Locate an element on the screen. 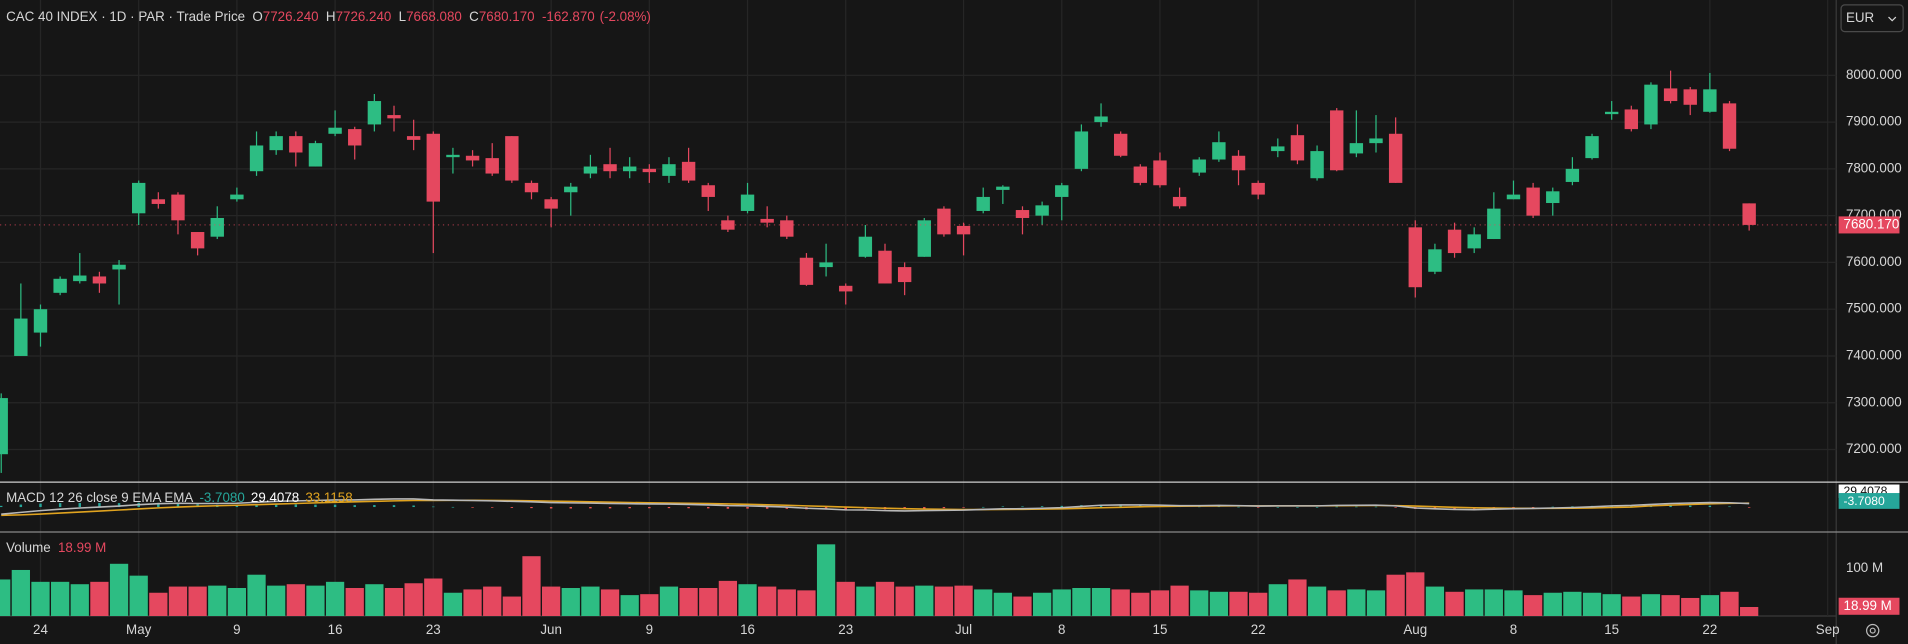 This screenshot has height=644, width=1908. currency-button-frame is located at coordinates (1872, 18).